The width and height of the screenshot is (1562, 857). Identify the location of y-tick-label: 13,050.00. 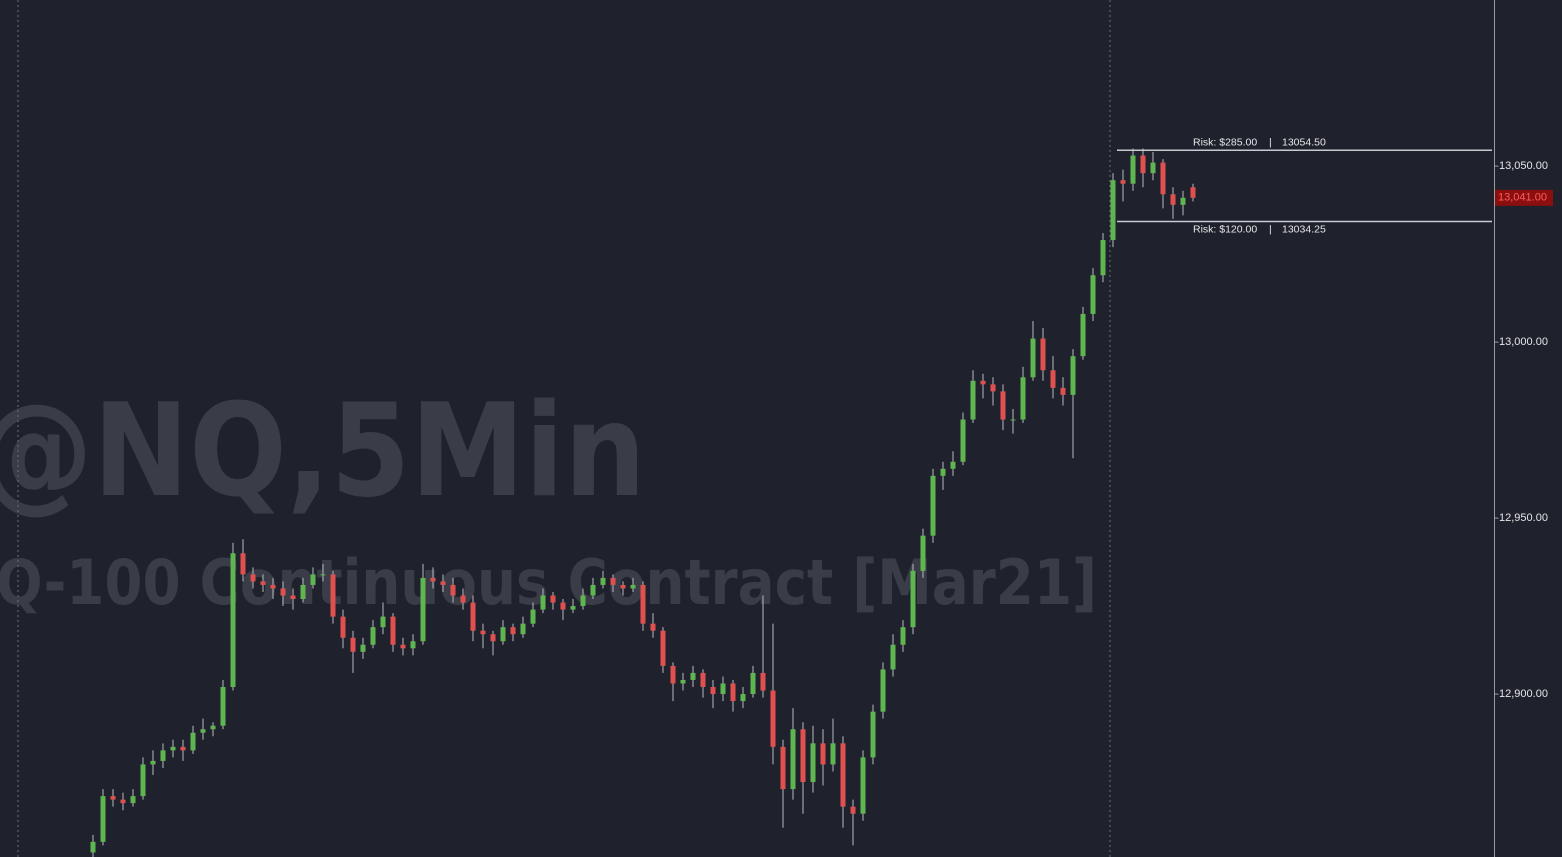
(1523, 166).